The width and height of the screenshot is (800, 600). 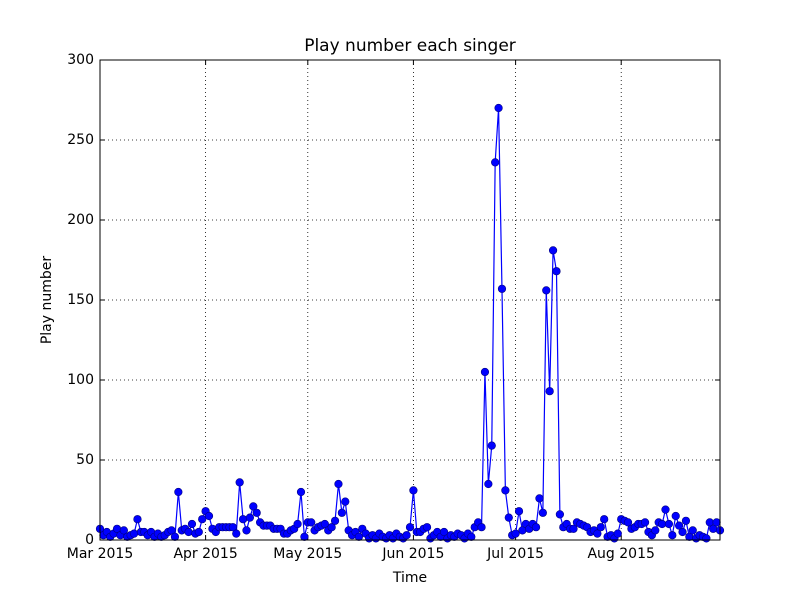 I want to click on y-tick-label: 0, so click(x=89, y=540).